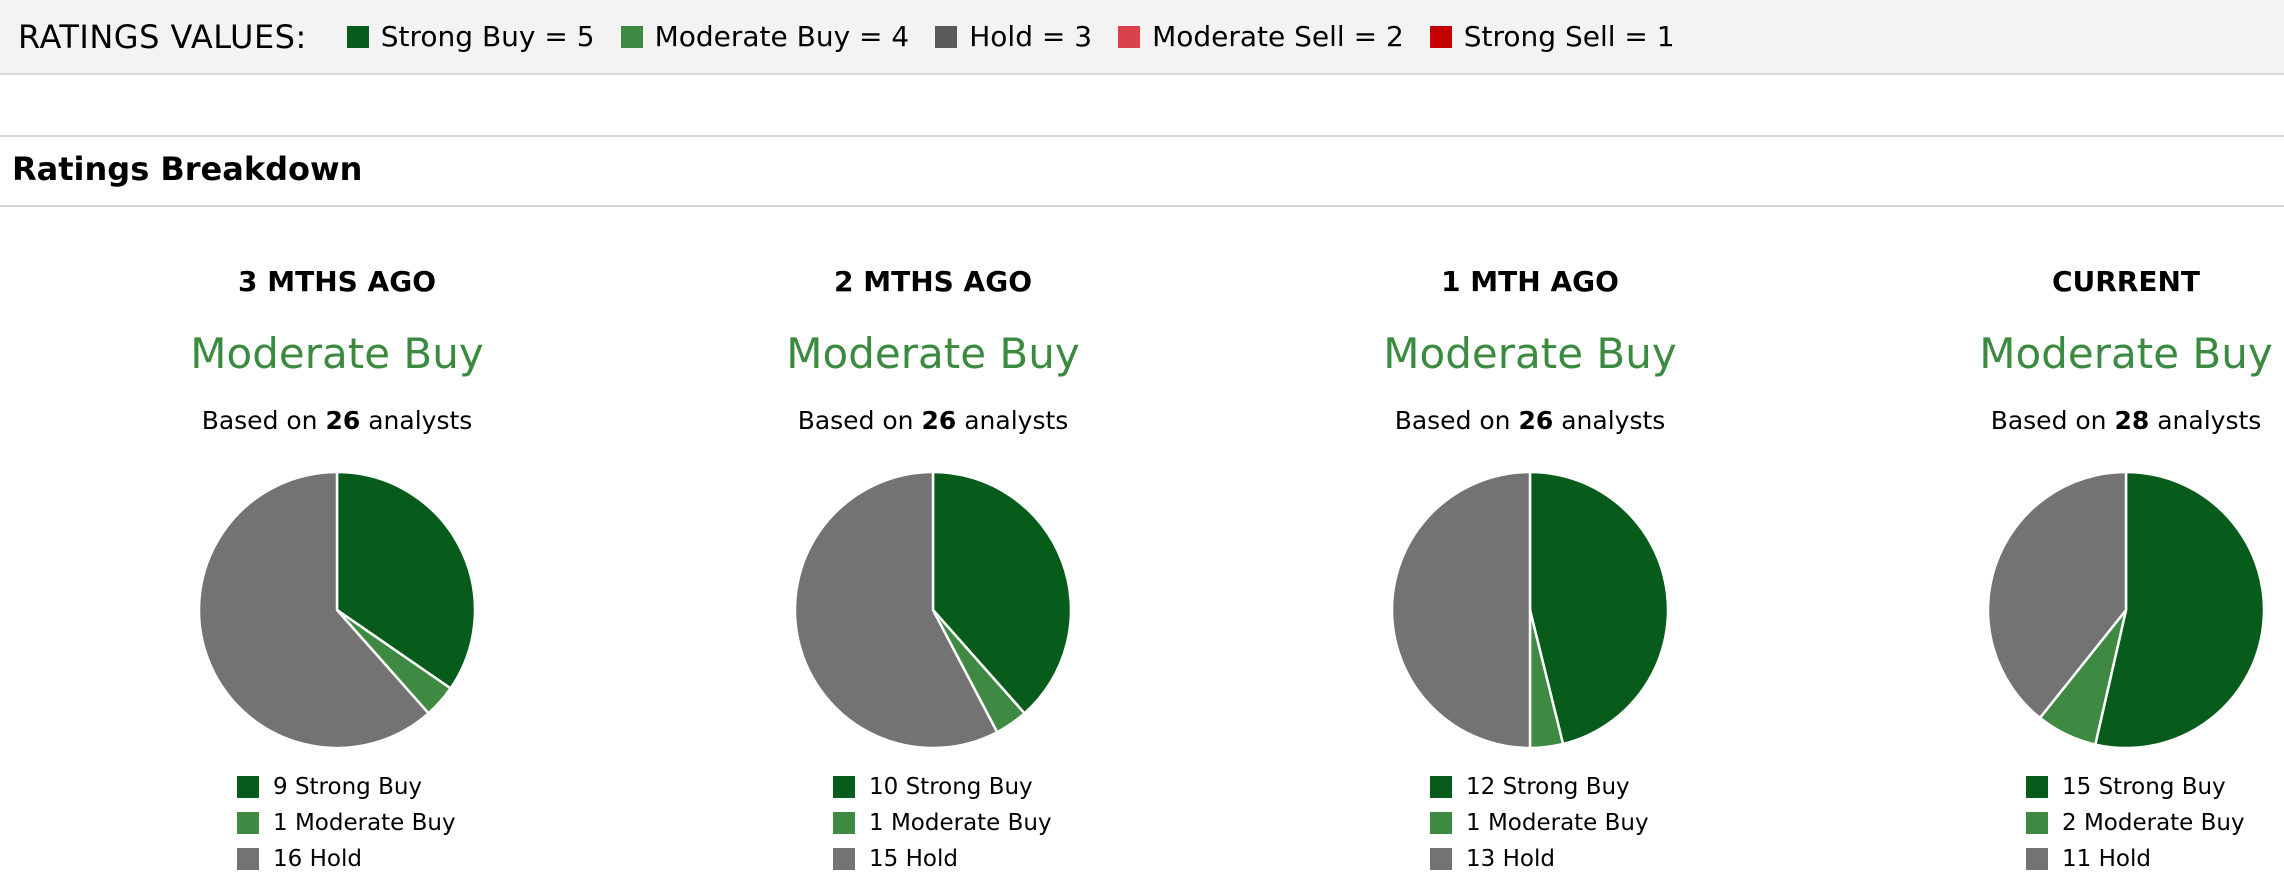  I want to click on legend-label: 10 Strong Buy, so click(951, 787).